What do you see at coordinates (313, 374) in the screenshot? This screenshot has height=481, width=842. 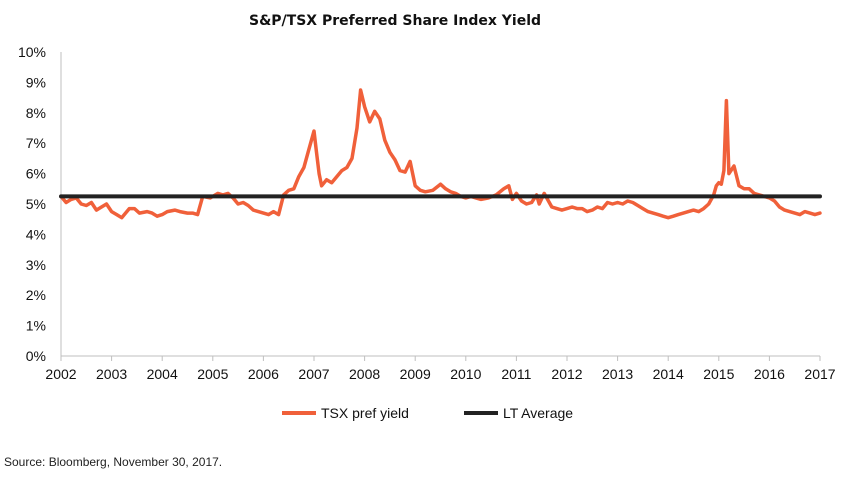 I see `x-tick-label: 2007` at bounding box center [313, 374].